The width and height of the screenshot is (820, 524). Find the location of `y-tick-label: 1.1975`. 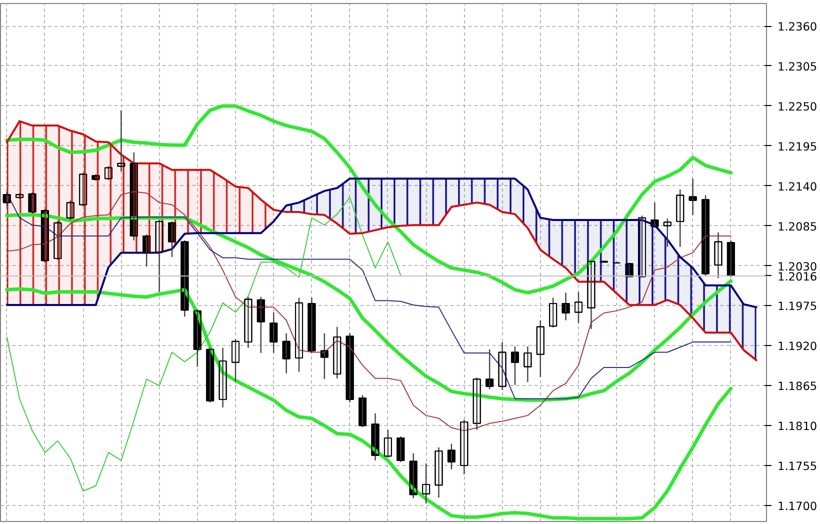

y-tick-label: 1.1975 is located at coordinates (798, 306).